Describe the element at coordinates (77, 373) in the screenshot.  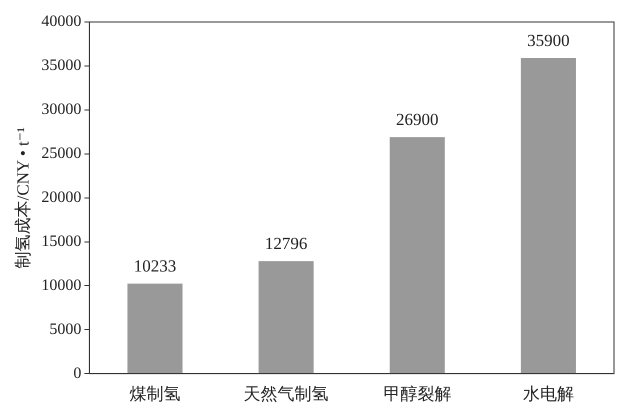
I see `y-tick-label: 0` at that location.